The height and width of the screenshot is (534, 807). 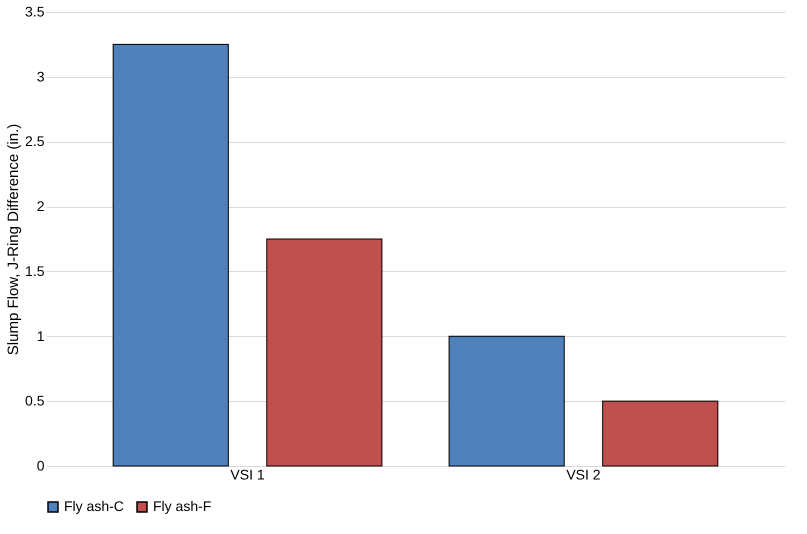 I want to click on y-tick-label: 3.5, so click(x=35, y=12).